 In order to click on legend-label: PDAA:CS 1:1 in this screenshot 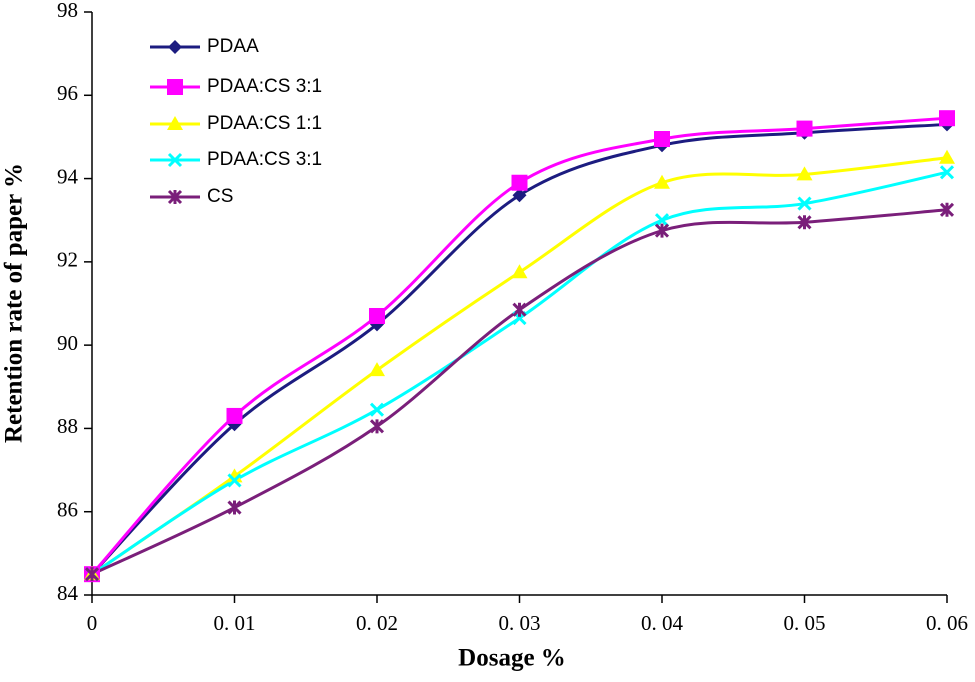, I will do `click(264, 123)`.